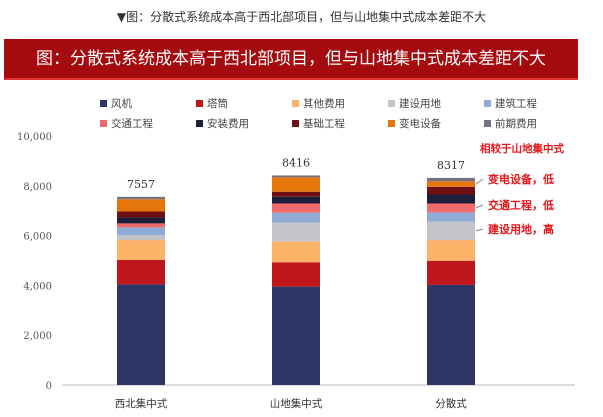  I want to click on legend-item: 风机, so click(148, 103).